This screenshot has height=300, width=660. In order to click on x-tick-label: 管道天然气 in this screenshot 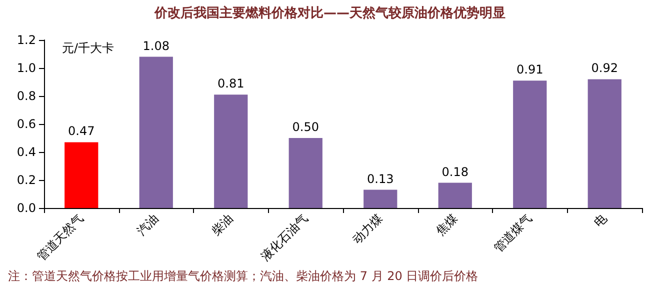, I will do `click(60, 237)`.